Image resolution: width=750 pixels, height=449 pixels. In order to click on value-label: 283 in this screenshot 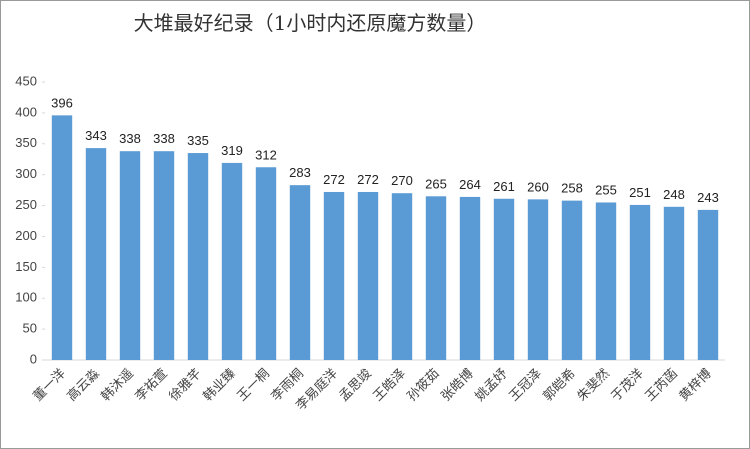, I will do `click(300, 172)`.